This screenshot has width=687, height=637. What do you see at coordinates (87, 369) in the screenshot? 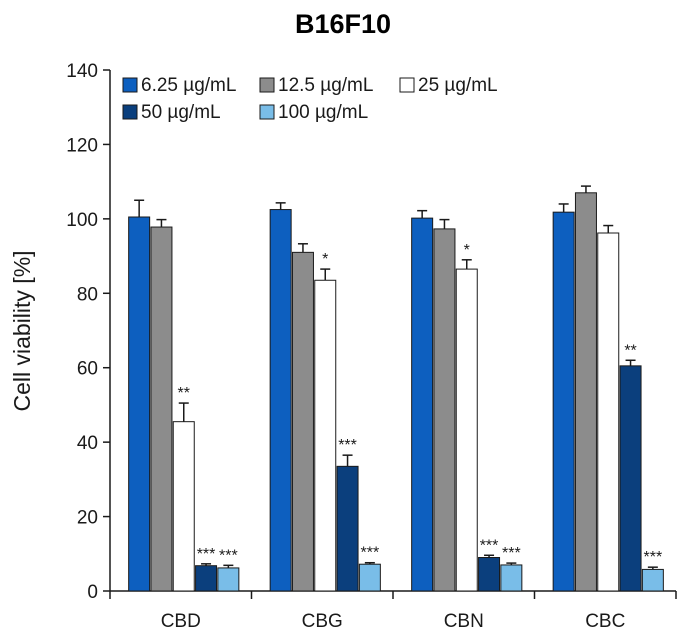
I see `y-tick-label: 60` at bounding box center [87, 369].